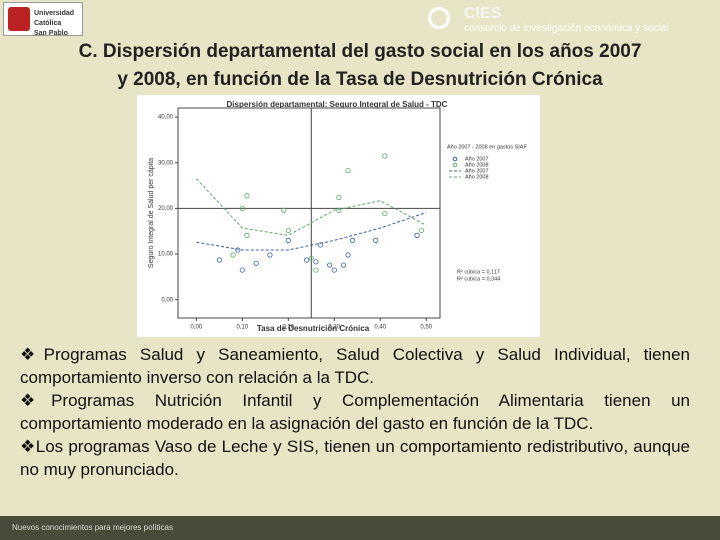  Describe the element at coordinates (166, 118) in the screenshot. I see `y-tick-label: 40,00` at that location.